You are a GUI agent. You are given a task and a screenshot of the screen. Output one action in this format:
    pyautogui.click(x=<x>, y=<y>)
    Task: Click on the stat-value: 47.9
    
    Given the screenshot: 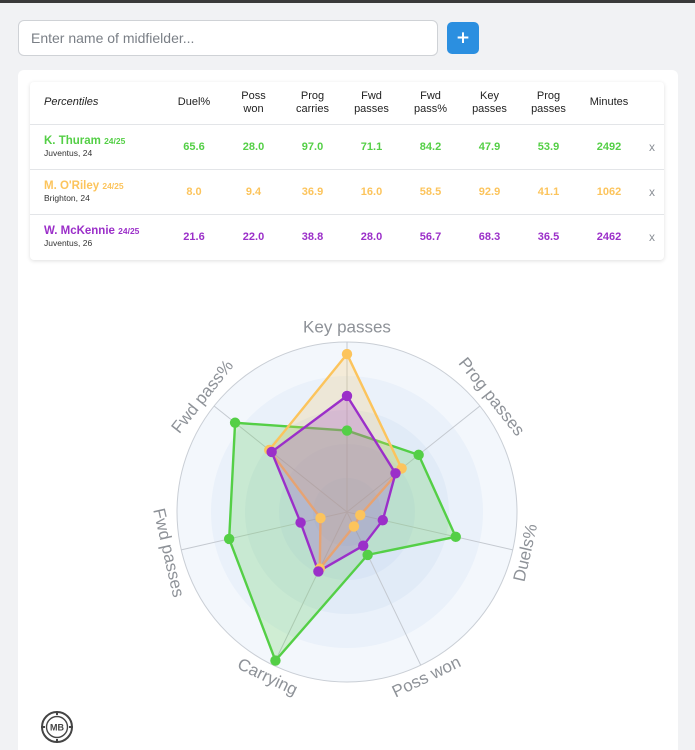 What is the action you would take?
    pyautogui.click(x=489, y=147)
    